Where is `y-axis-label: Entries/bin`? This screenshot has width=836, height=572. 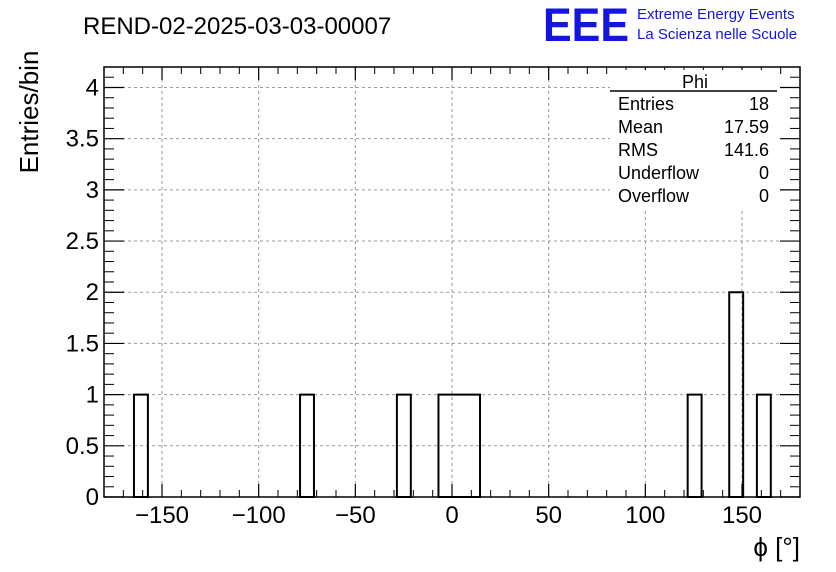
y-axis-label: Entries/bin is located at coordinates (29, 112).